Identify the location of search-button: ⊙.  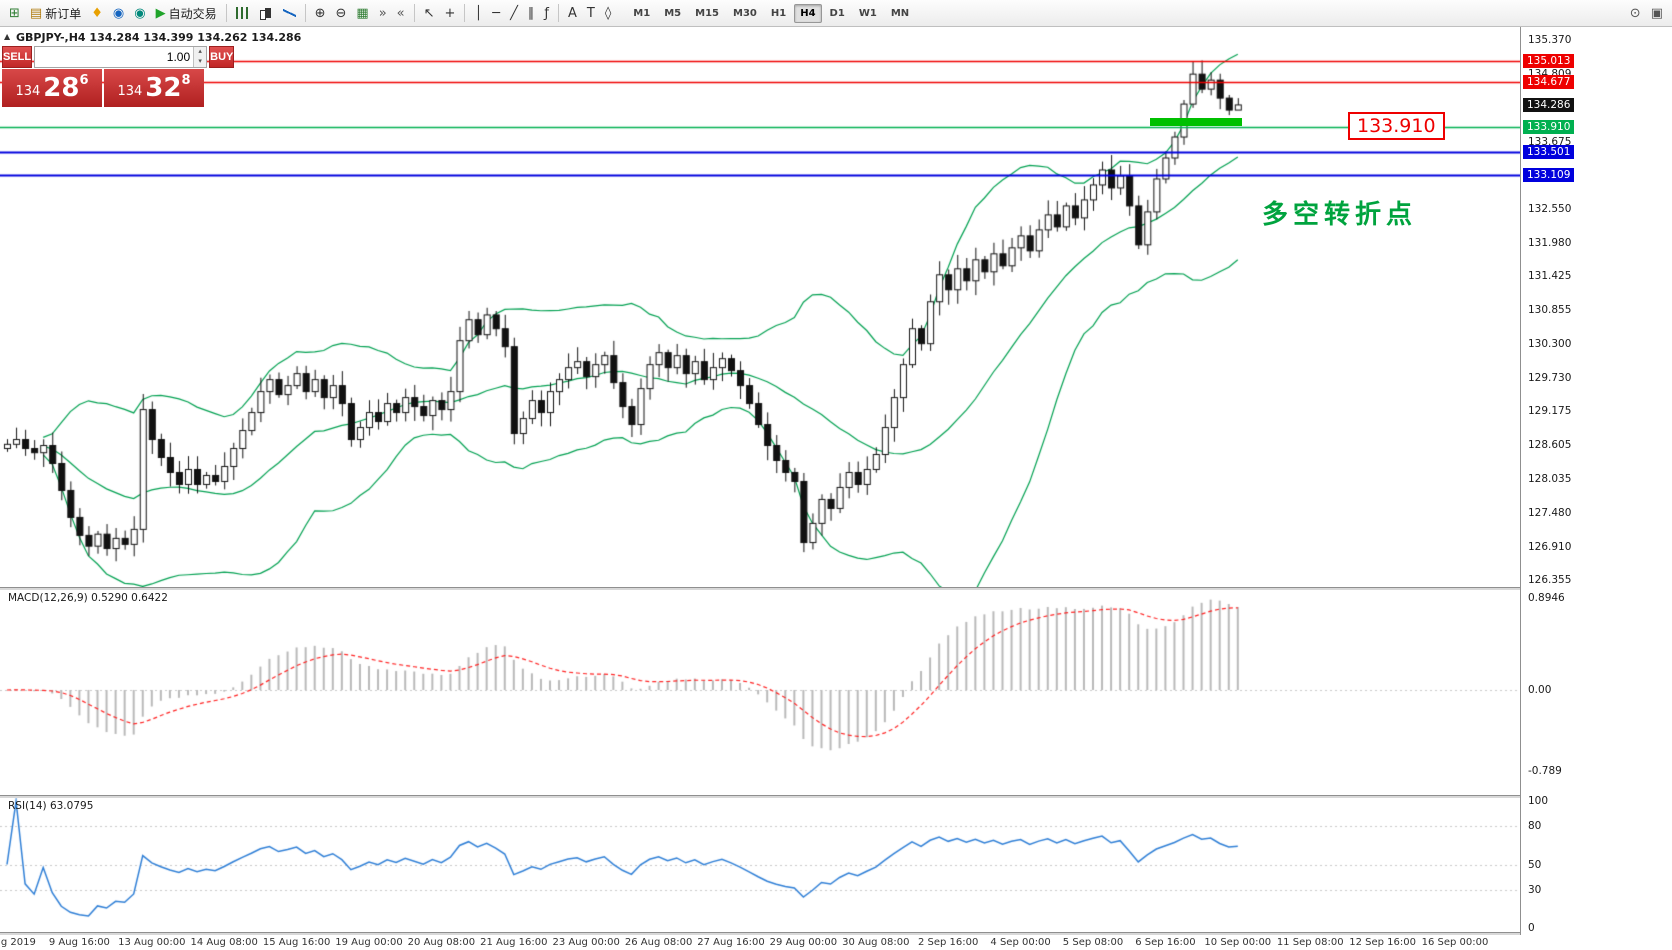
(1635, 13).